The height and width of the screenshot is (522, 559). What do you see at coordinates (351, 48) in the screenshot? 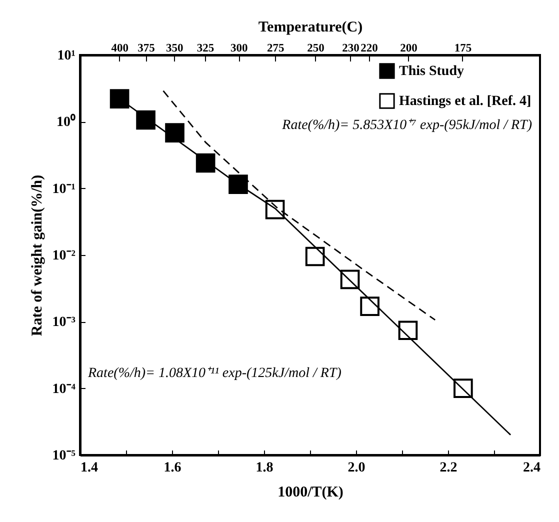
I see `text: 230` at bounding box center [351, 48].